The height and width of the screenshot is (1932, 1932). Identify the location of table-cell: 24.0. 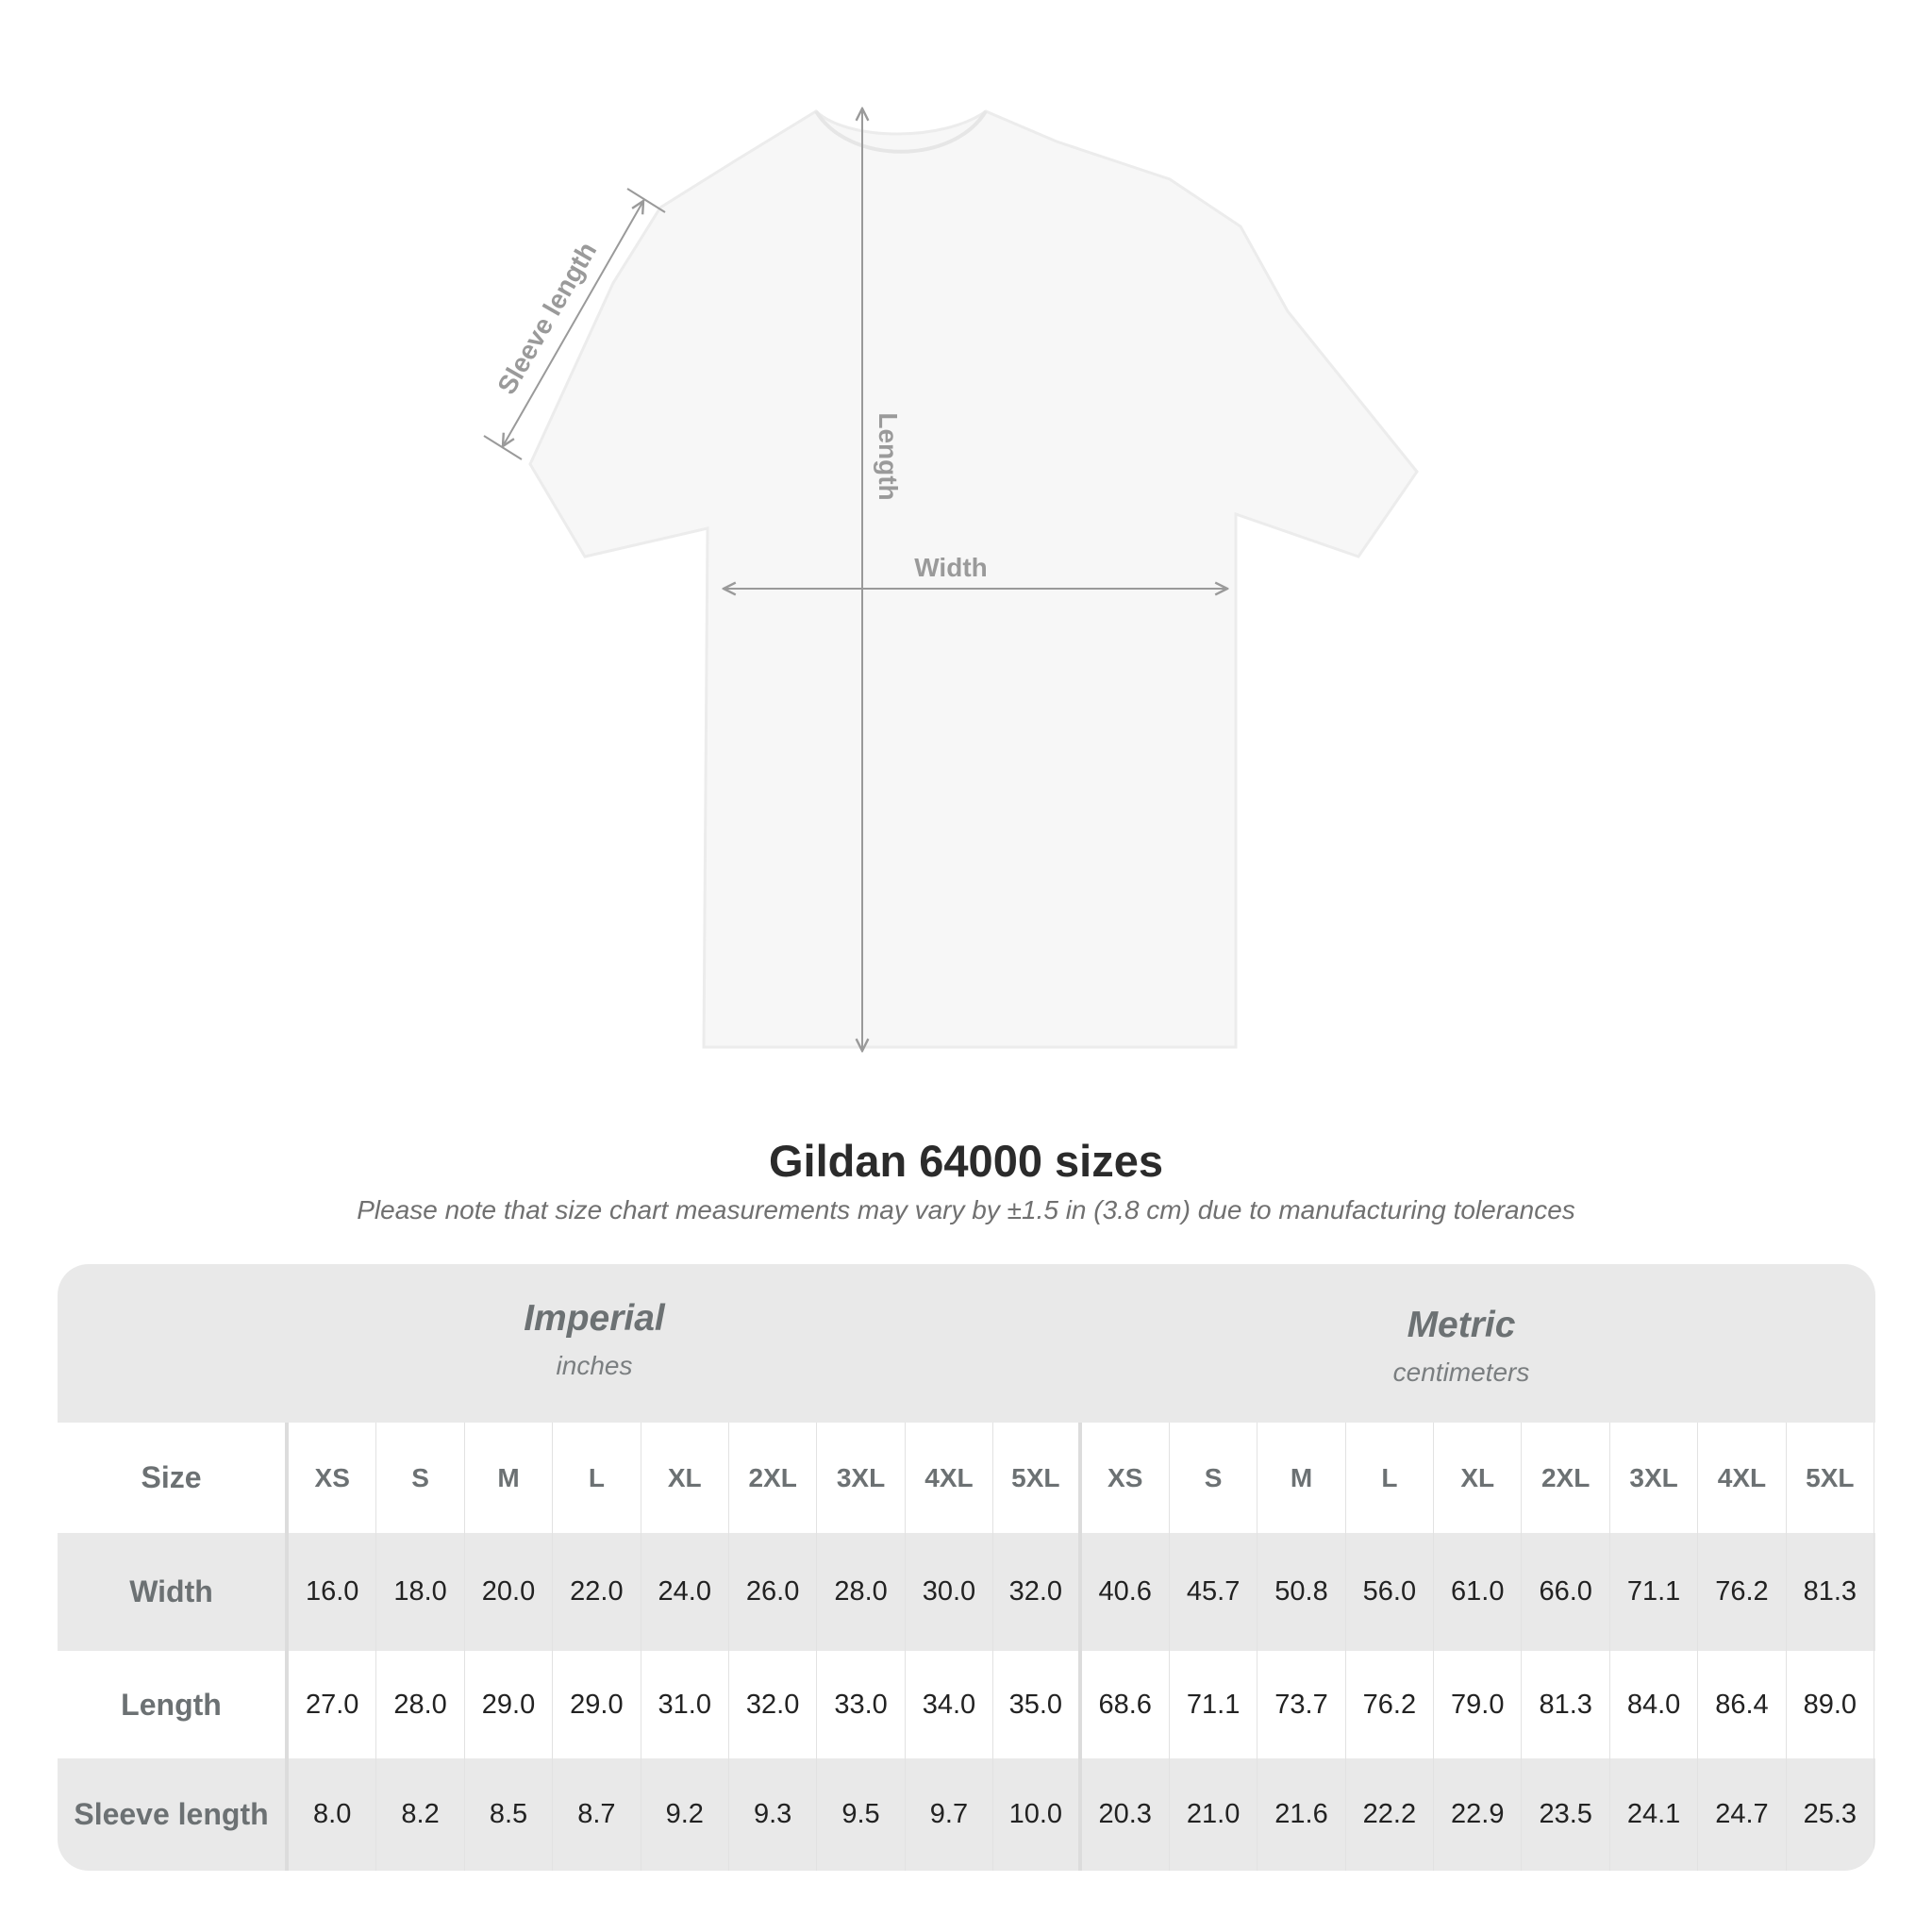
(685, 1592).